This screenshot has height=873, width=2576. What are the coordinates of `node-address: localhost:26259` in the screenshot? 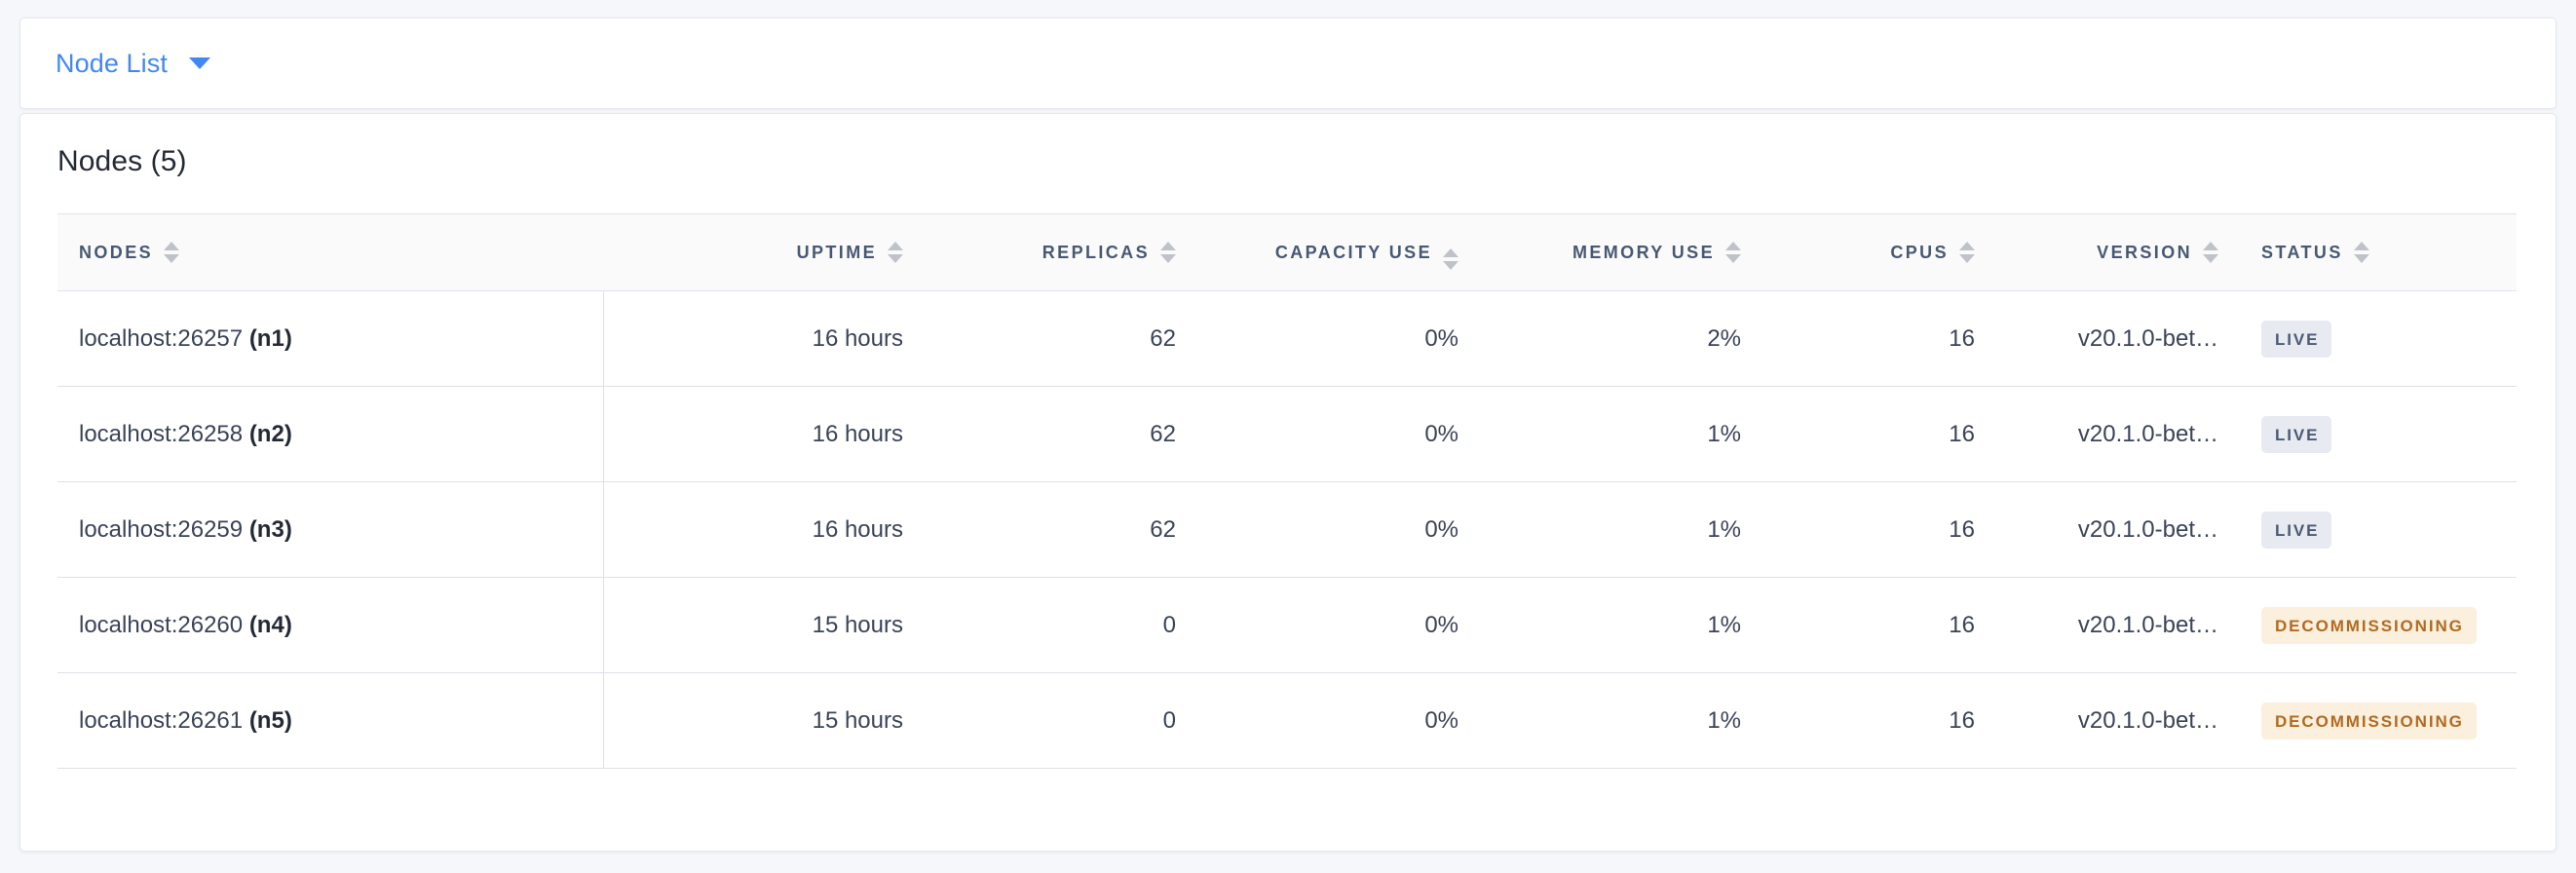 It's located at (161, 529).